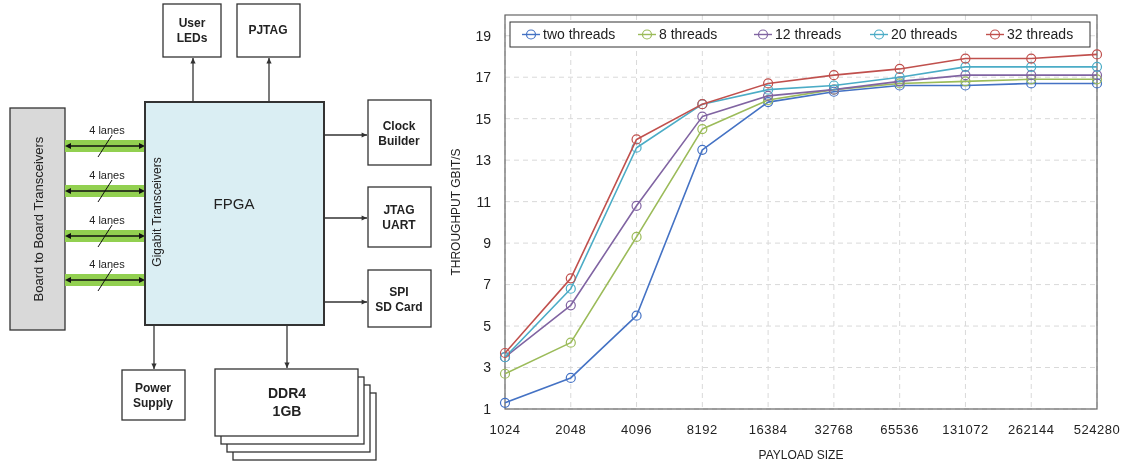  What do you see at coordinates (571, 429) in the screenshot?
I see `x-tick-label: 2048` at bounding box center [571, 429].